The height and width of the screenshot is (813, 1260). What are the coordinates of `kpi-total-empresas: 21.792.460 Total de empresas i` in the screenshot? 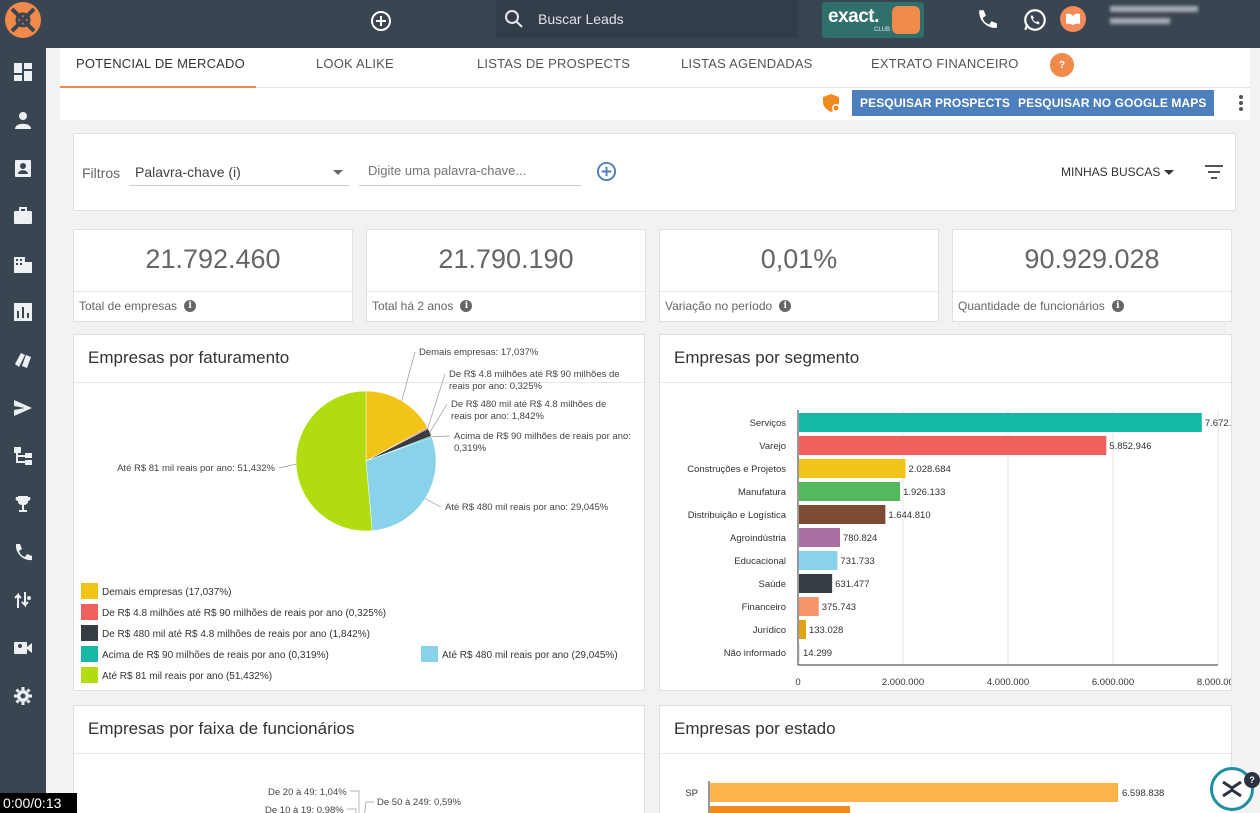 It's located at (213, 275).